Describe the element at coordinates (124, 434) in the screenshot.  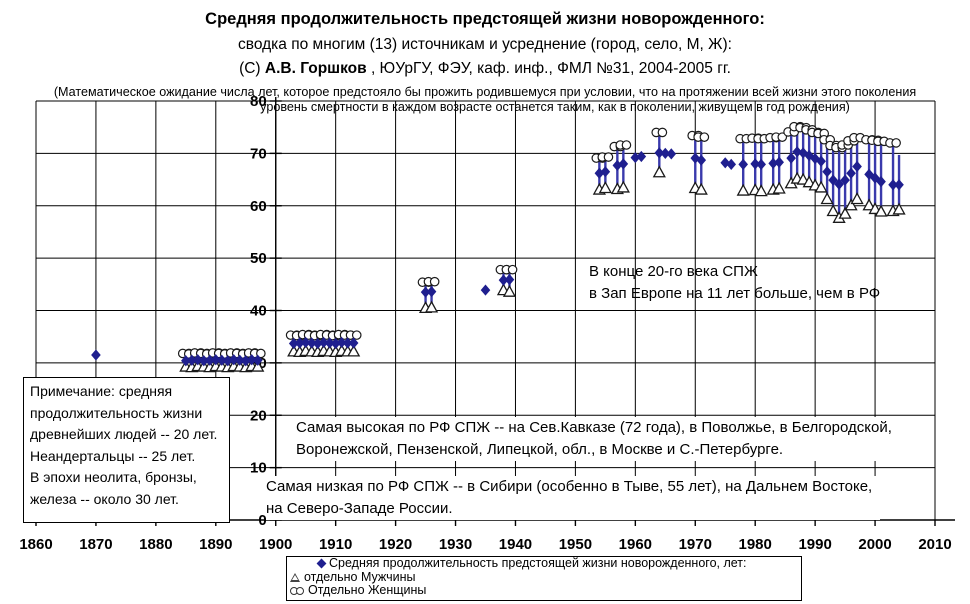
I see `note-line: древнейших людей -- 20 лет.` at that location.